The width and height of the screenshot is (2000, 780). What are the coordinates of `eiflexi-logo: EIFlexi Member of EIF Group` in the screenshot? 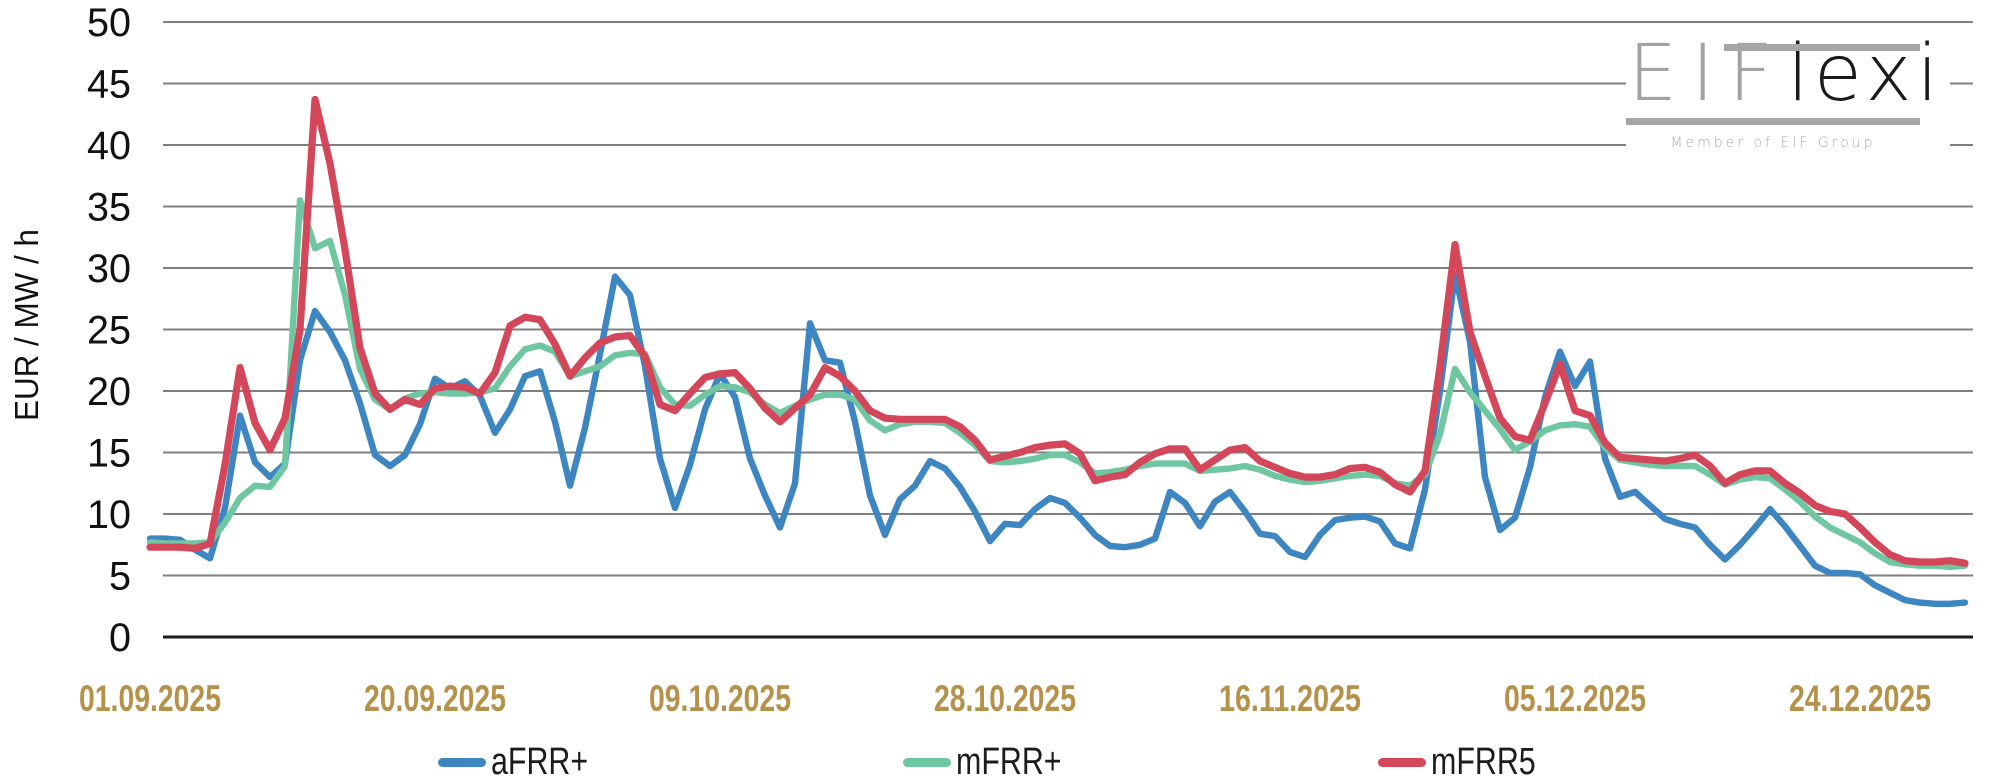 It's located at (1788, 93).